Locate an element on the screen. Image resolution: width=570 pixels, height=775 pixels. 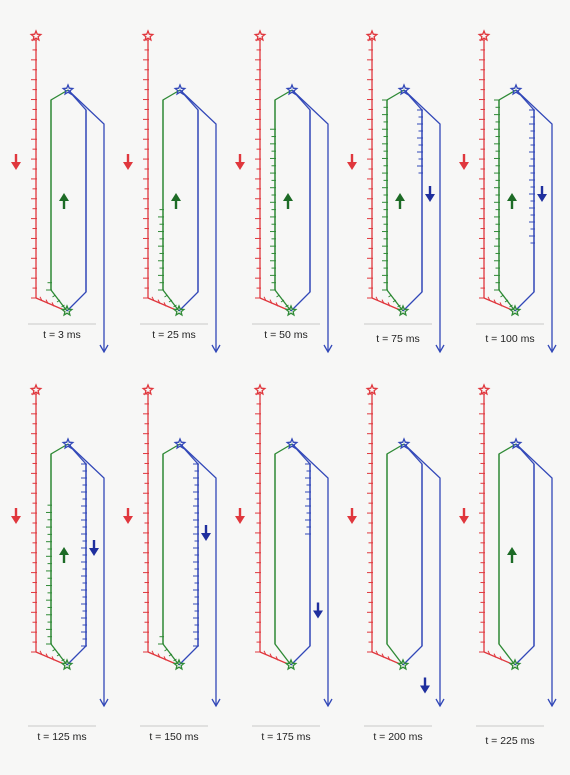
time-label: t = 225 ms is located at coordinates (509, 741).